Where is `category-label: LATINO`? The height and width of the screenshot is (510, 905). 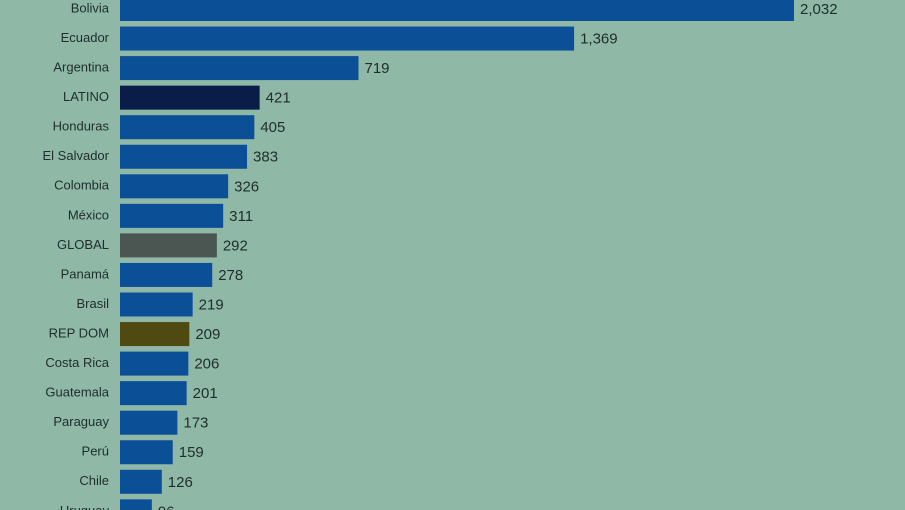 category-label: LATINO is located at coordinates (86, 96).